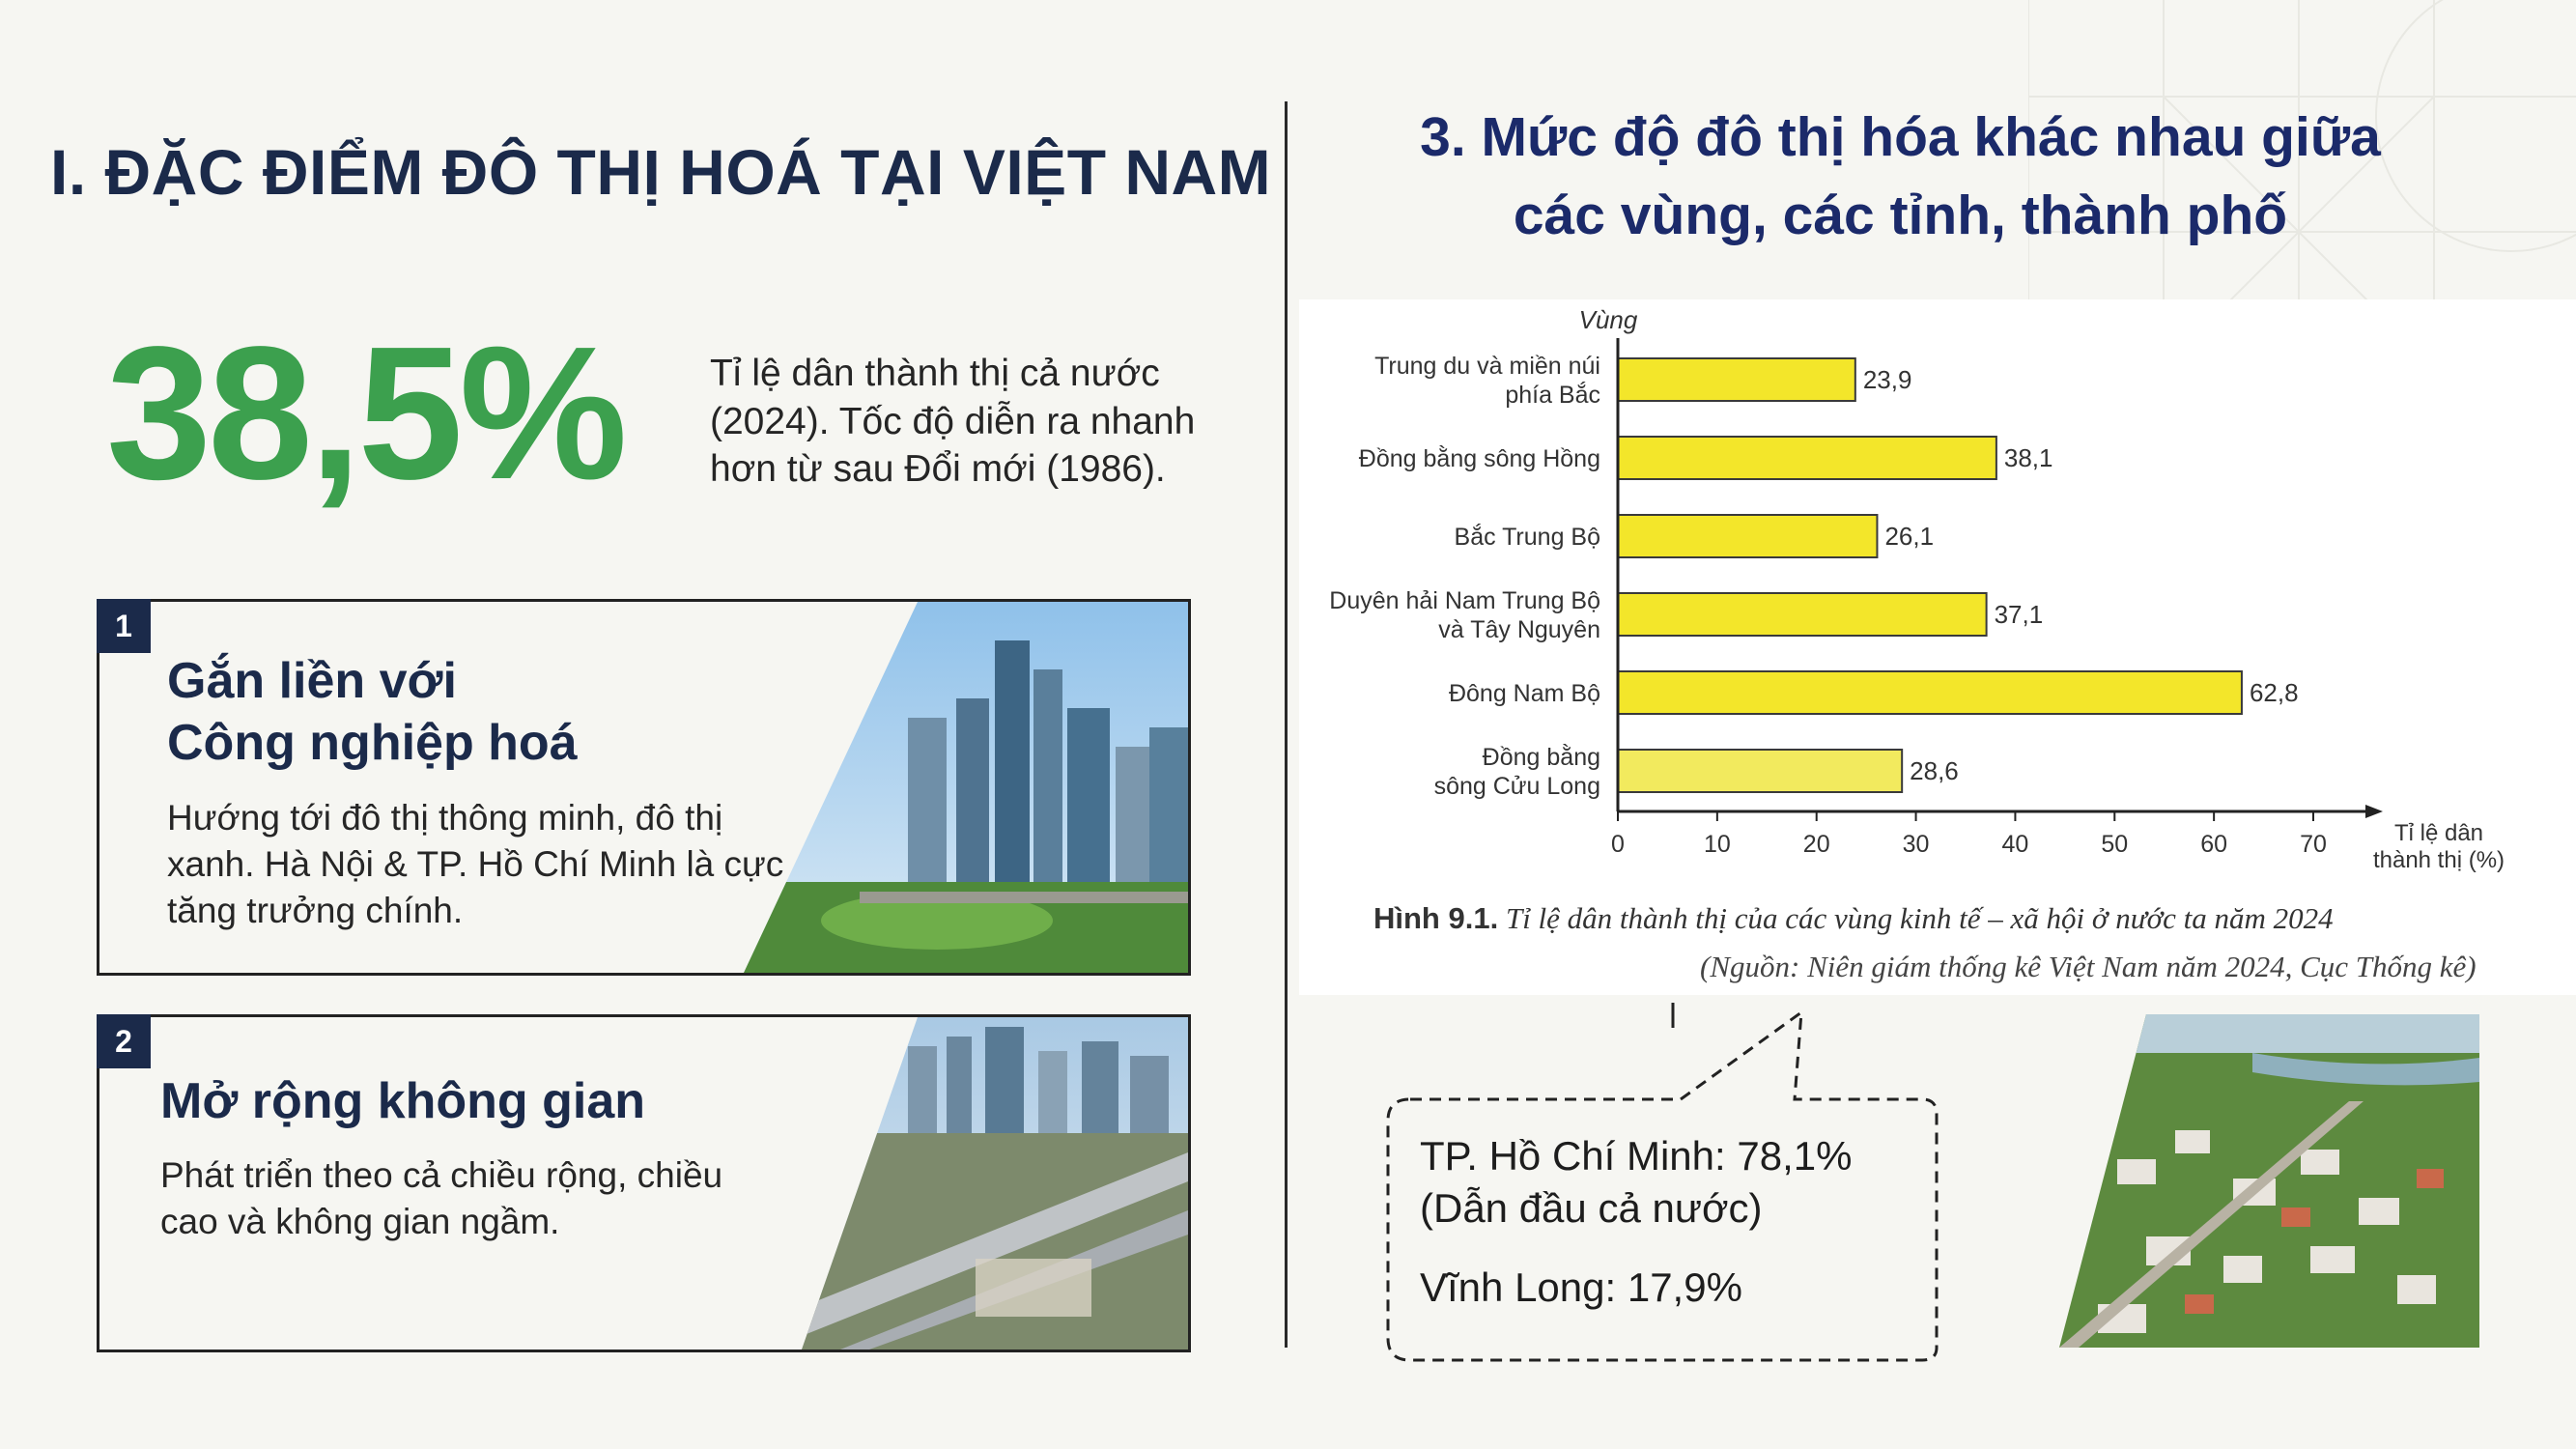 The width and height of the screenshot is (2576, 1449). What do you see at coordinates (2213, 844) in the screenshot?
I see `x-tick-label: 60` at bounding box center [2213, 844].